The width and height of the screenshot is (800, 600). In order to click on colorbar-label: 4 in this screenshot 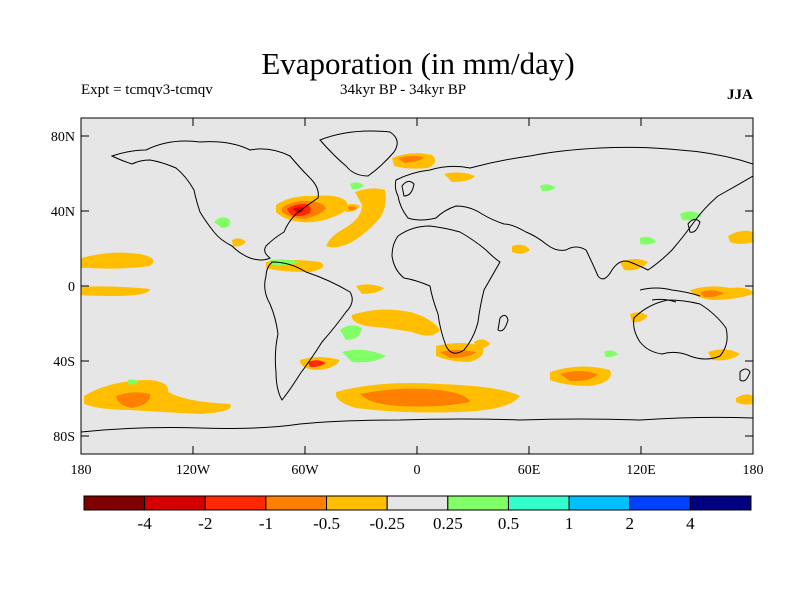, I will do `click(690, 523)`.